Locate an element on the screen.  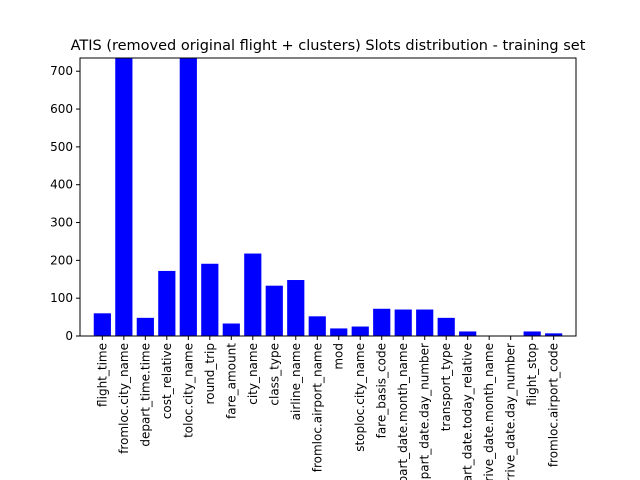
bar-fromloc.city_name is located at coordinates (124, 197).